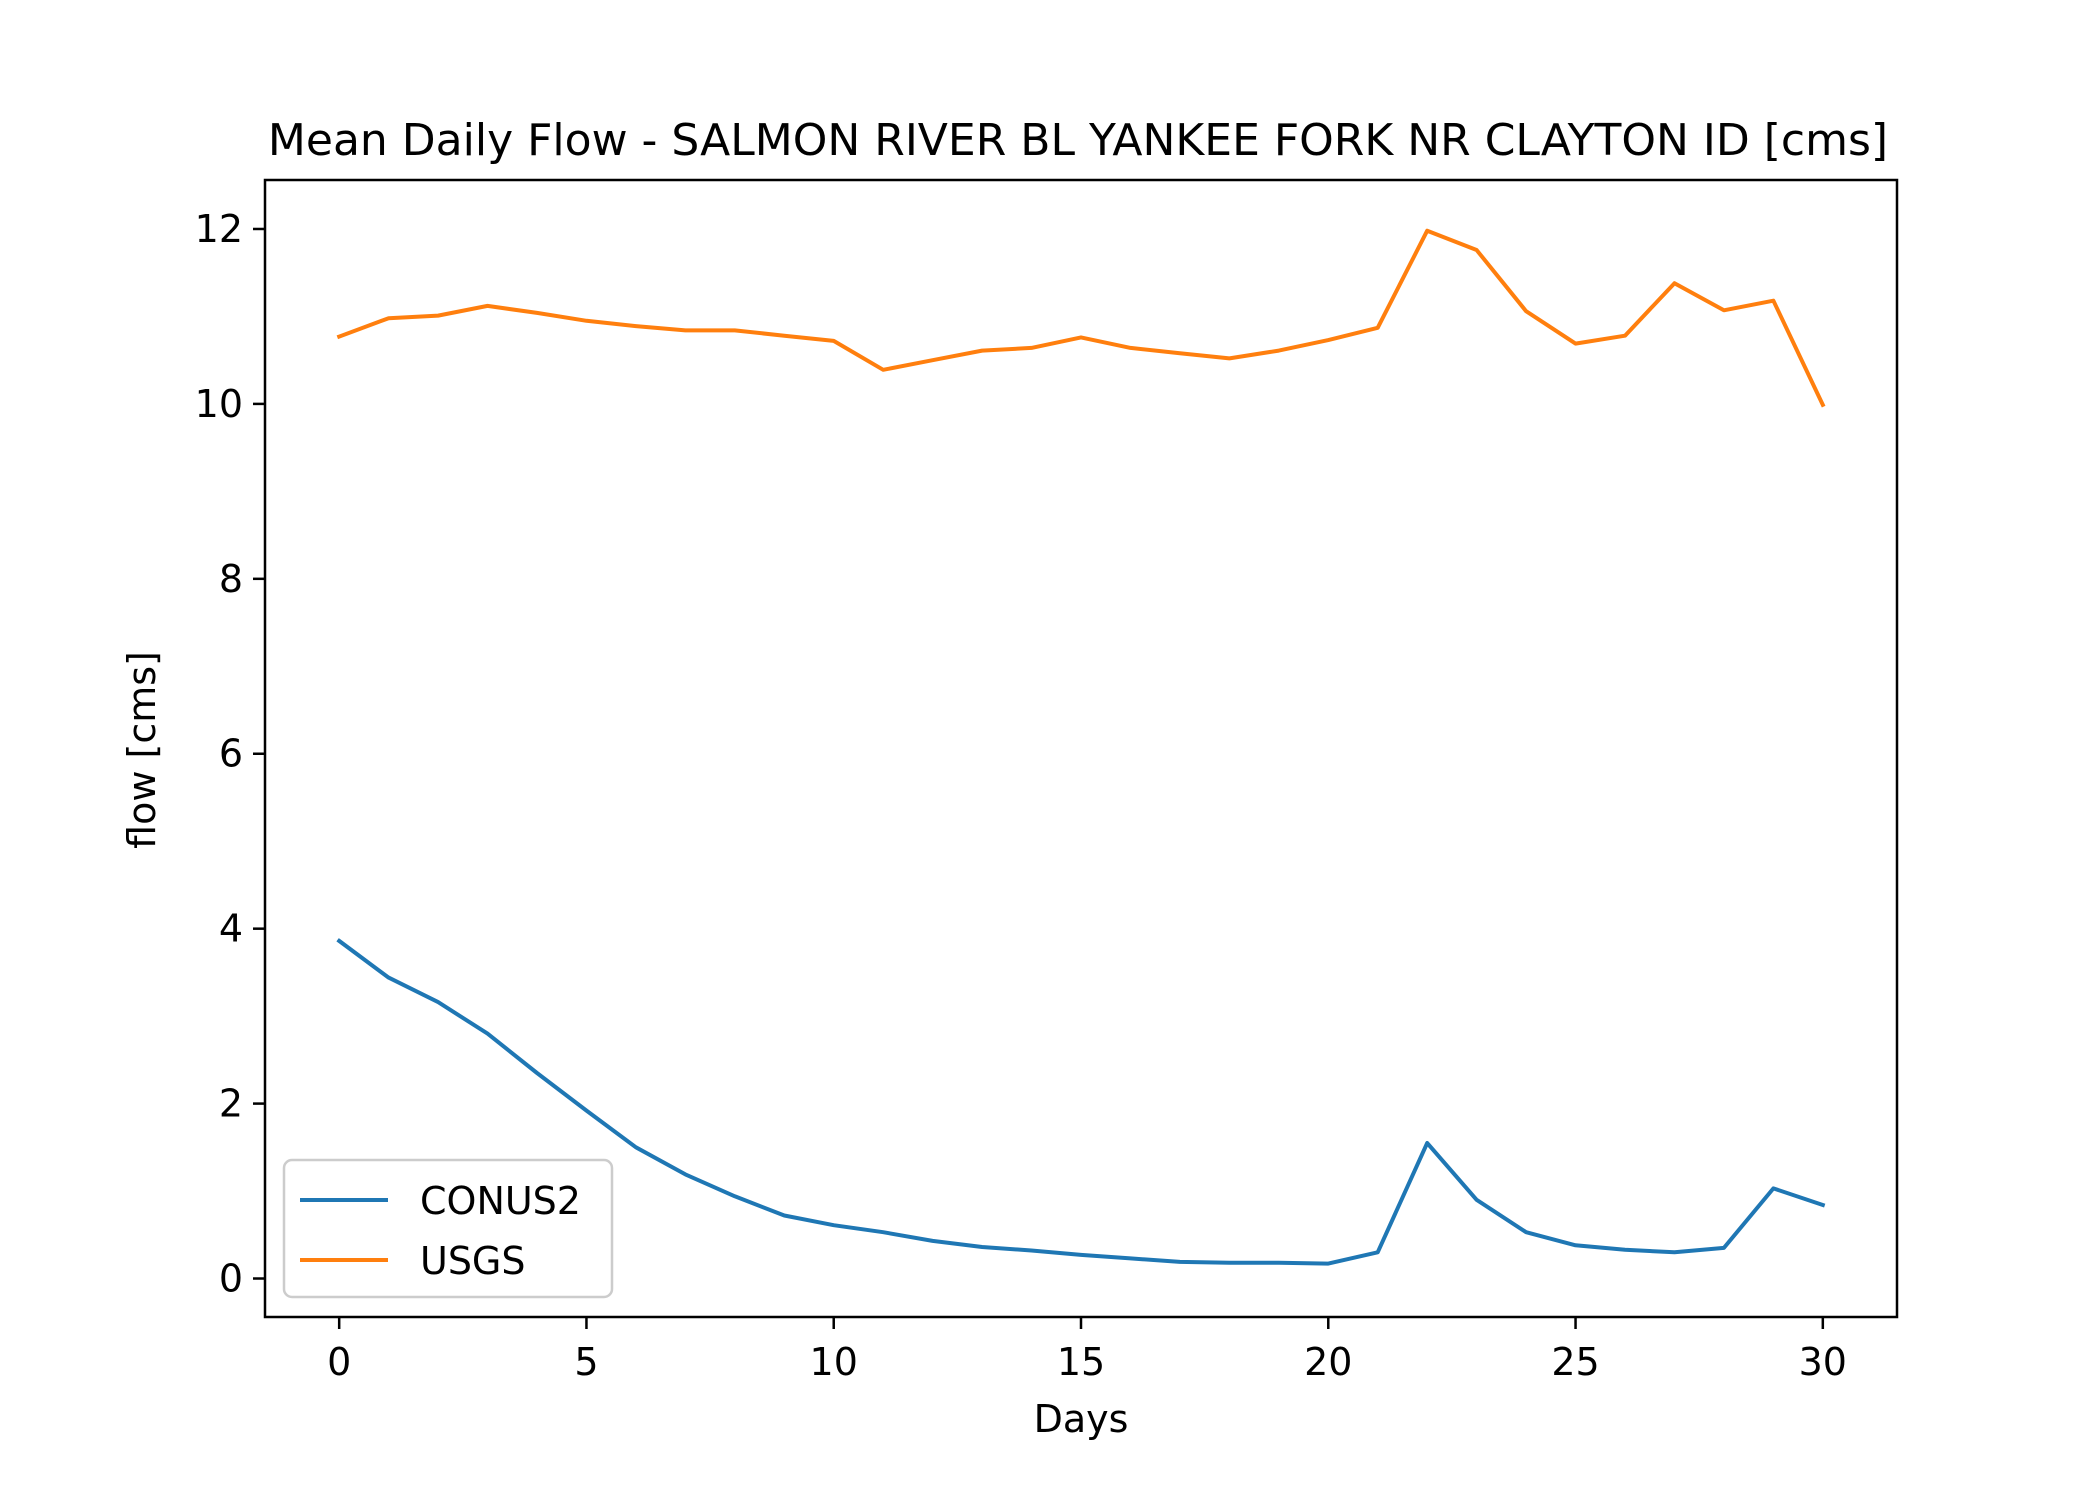  I want to click on series-line-usgs, so click(1081, 318).